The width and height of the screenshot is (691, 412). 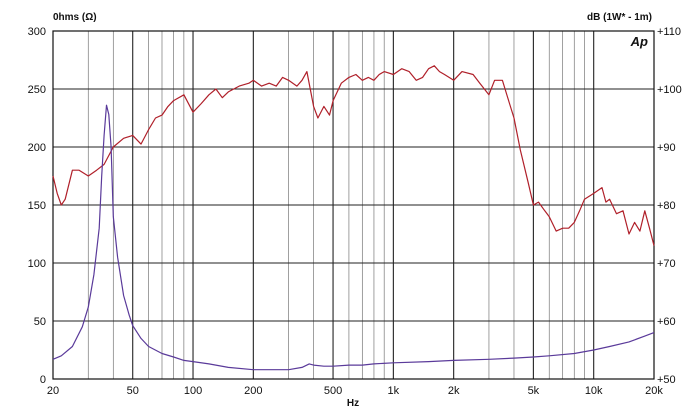 I want to click on x-tick-label: 5k, so click(x=534, y=391).